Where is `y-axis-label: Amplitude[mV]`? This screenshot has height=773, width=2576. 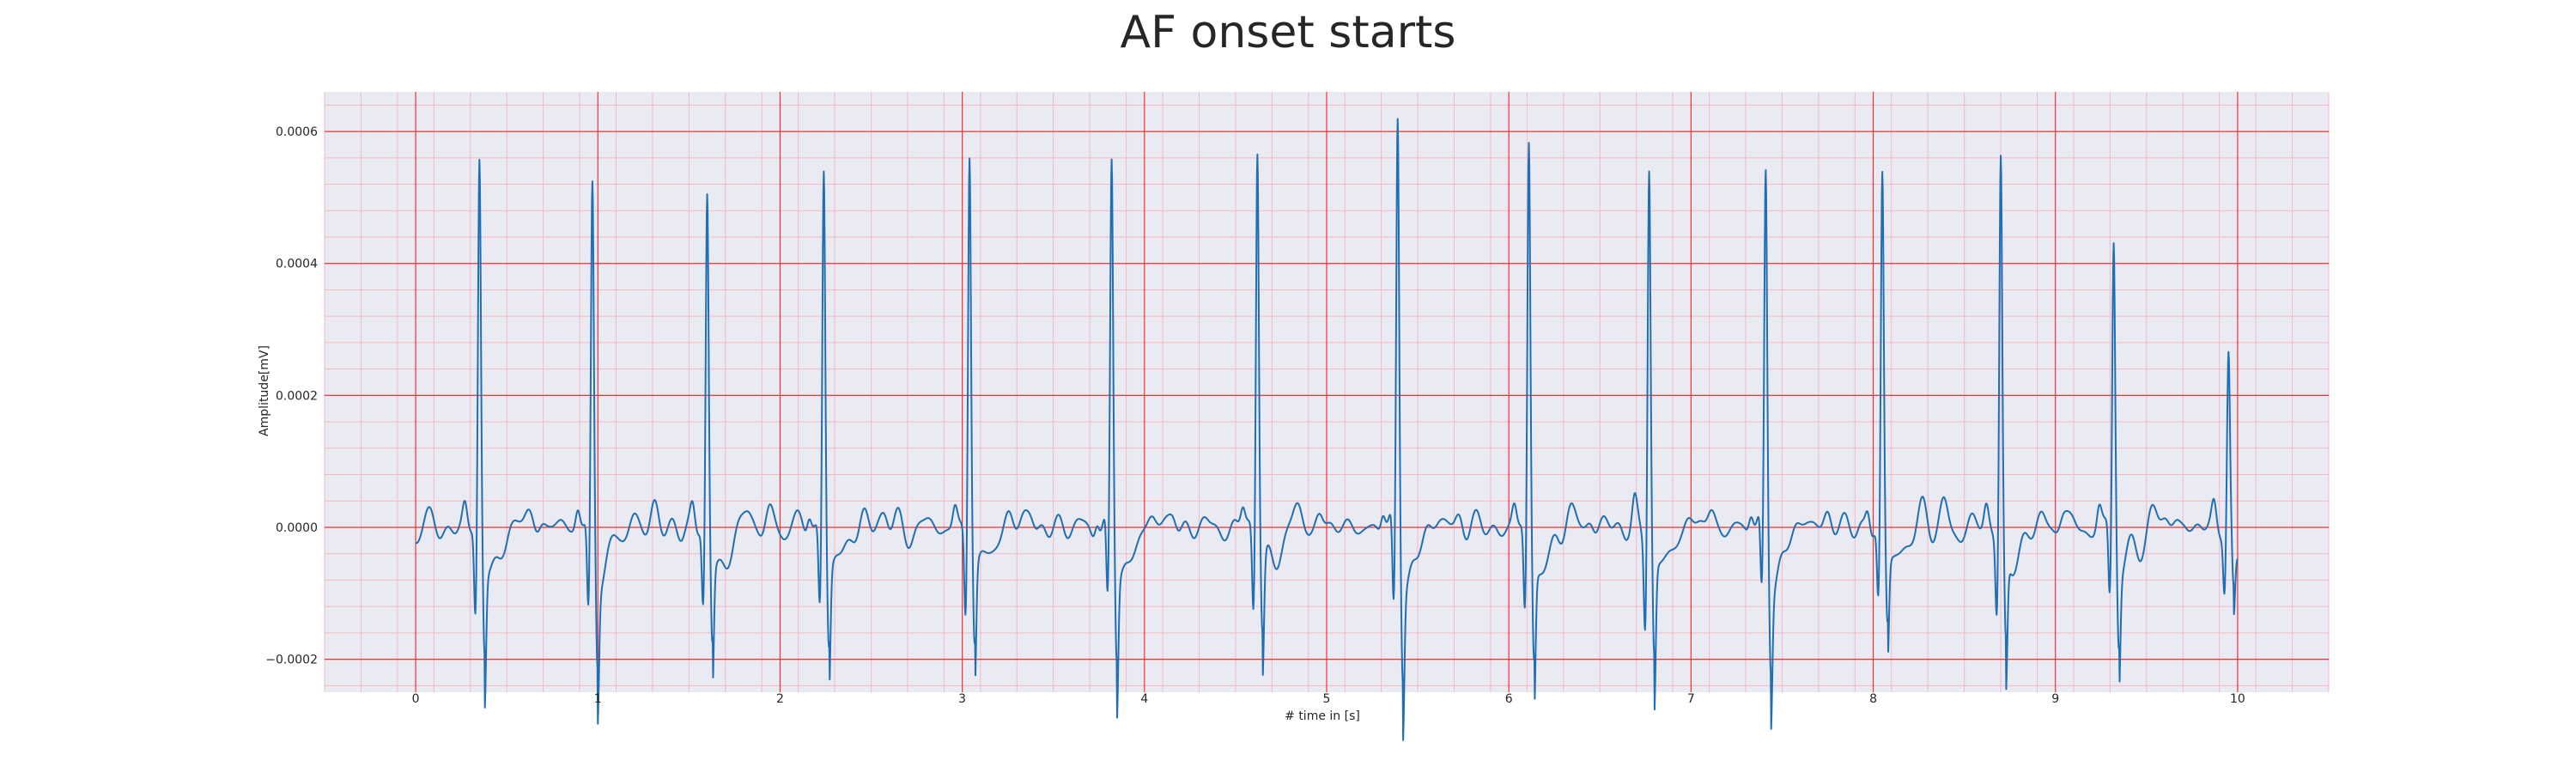 y-axis-label: Amplitude[mV] is located at coordinates (264, 390).